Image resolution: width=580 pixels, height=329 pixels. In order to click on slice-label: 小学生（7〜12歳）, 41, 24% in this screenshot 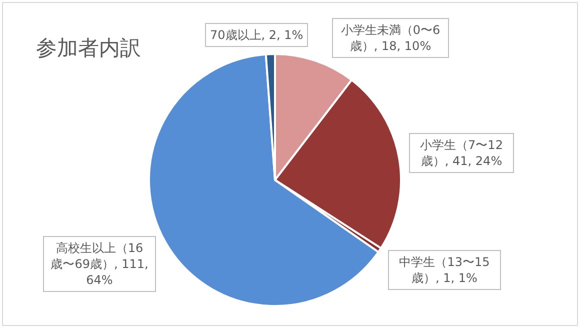, I will do `click(461, 153)`.